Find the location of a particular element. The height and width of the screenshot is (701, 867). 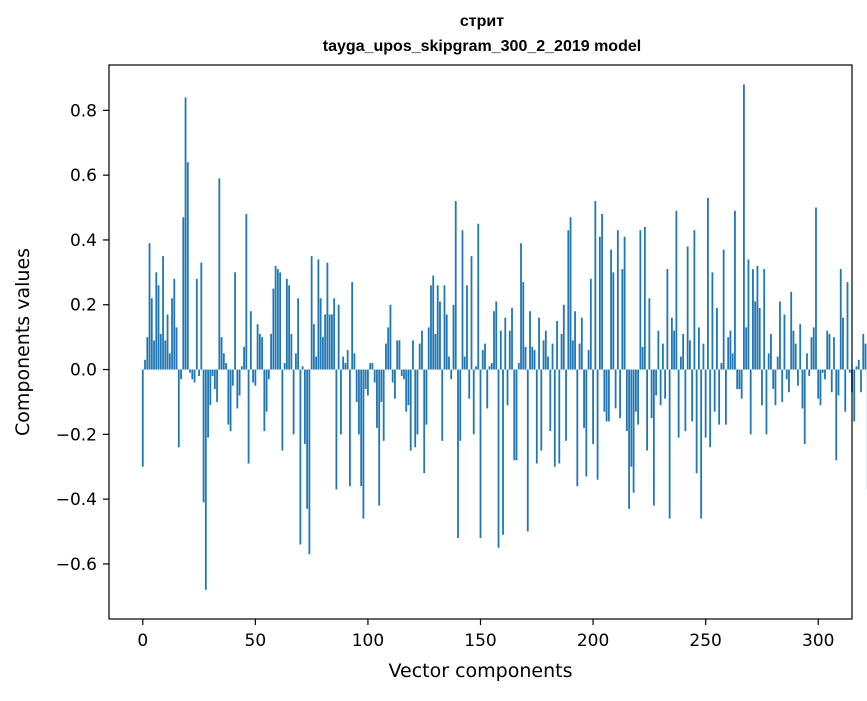

y-tick-label: −0.6 is located at coordinates (76, 565).